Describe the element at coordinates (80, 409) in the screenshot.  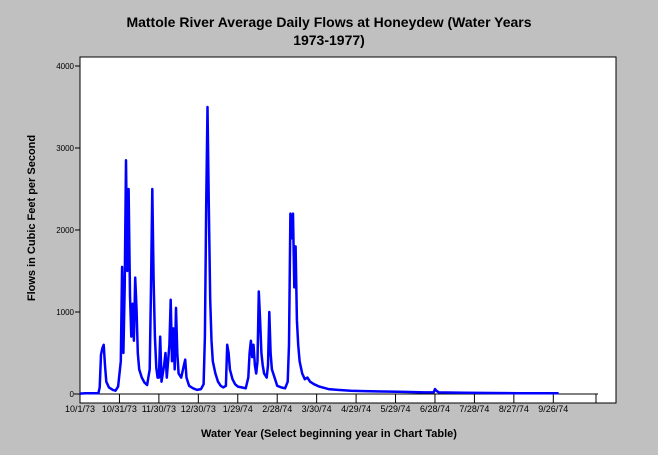
I see `x-tick-label: 10/1/73` at that location.